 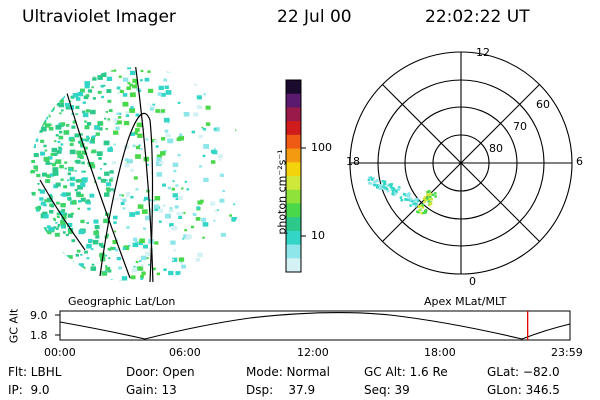 I want to click on info-glat: GLat: −82.0, so click(x=523, y=372).